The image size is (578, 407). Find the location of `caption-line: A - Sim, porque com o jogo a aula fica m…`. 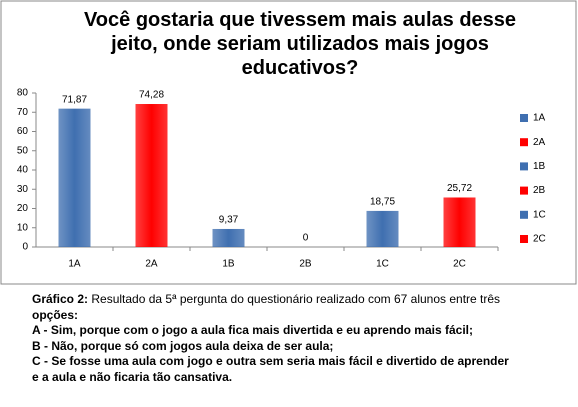

caption-line: A - Sim, porque com o jogo a aula fica m… is located at coordinates (252, 330).